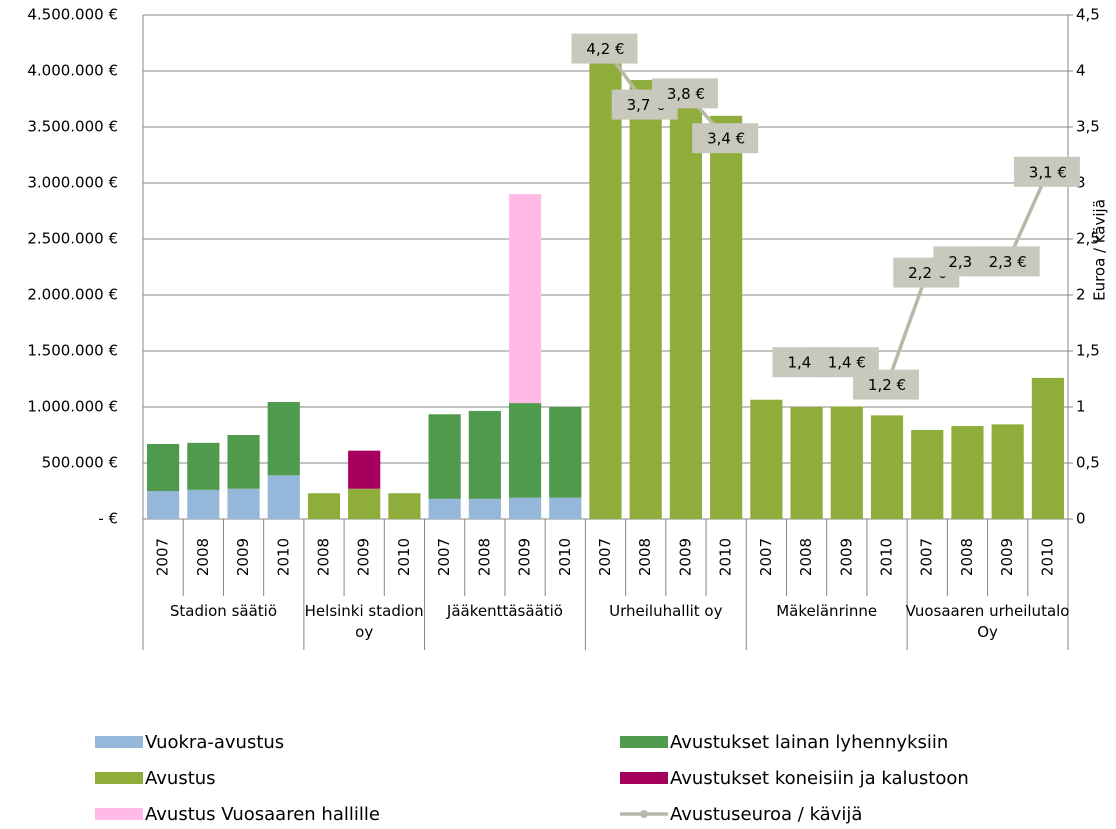 The image size is (1116, 829). I want to click on y2-tick-label: 4, so click(1081, 71).